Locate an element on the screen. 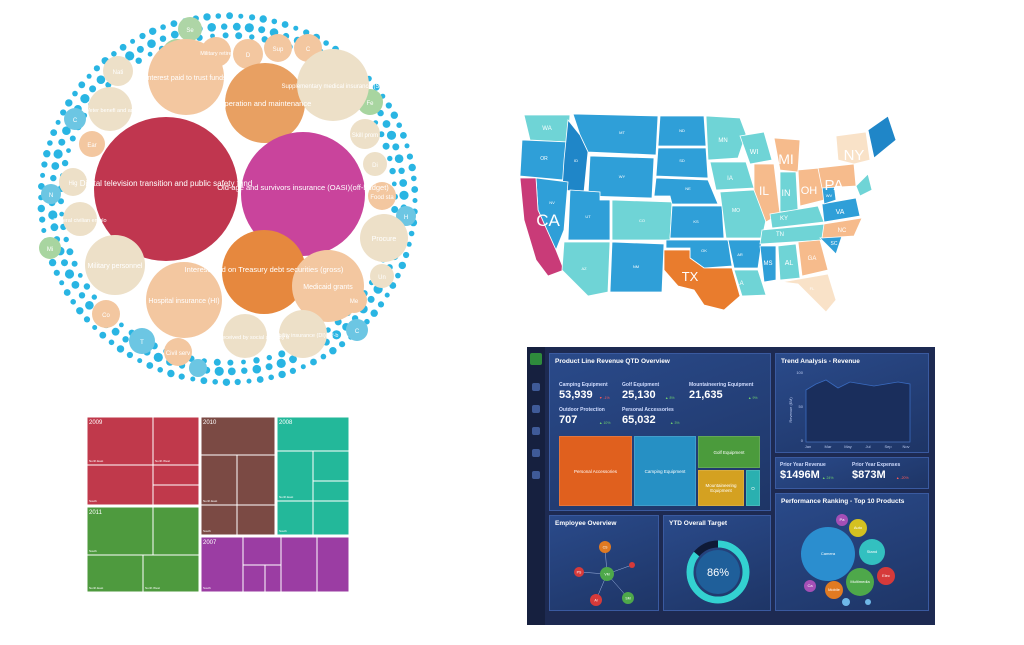 The width and height of the screenshot is (1024, 645). box-camping-equipment: Camping Equipment is located at coordinates (665, 471).